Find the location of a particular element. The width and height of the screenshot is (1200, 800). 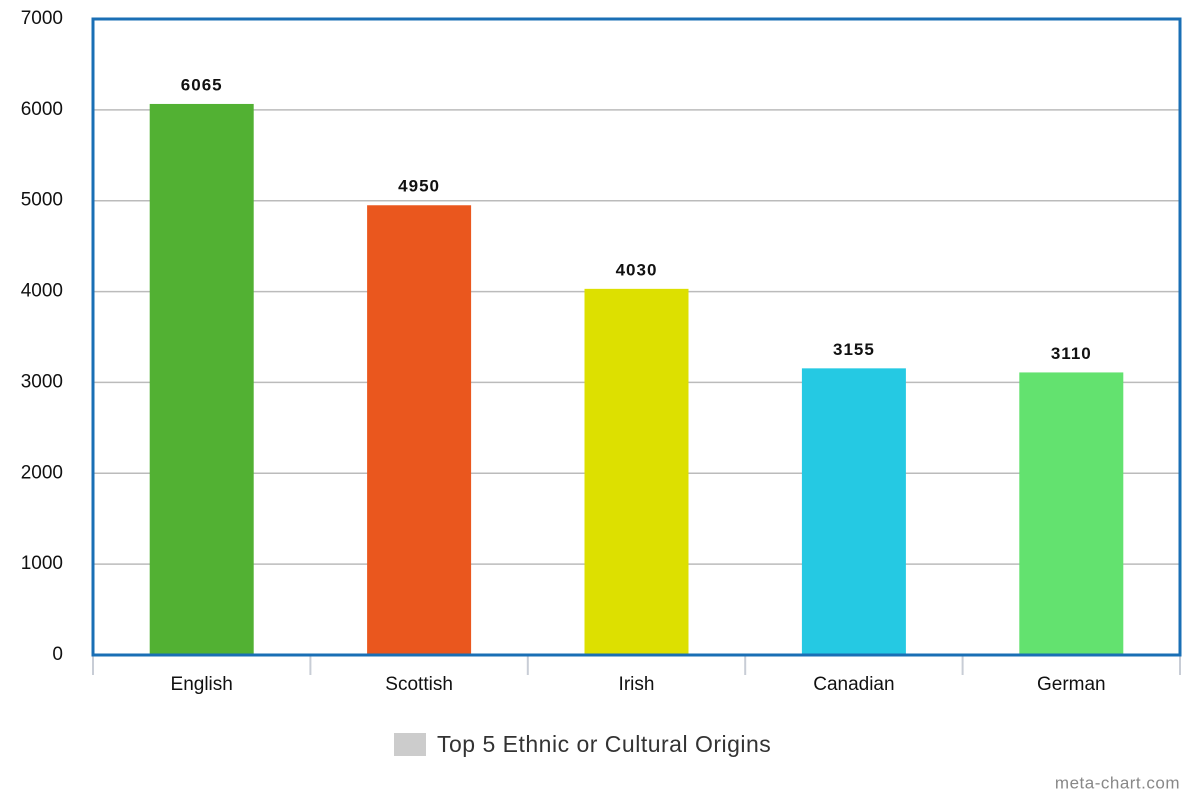

value-label: 3110 is located at coordinates (1071, 353).